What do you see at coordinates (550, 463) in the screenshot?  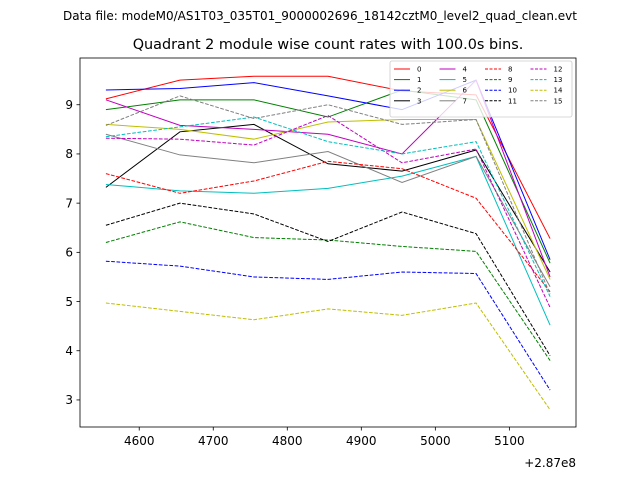 I see `x-axis-offset-label: +2.87e8` at bounding box center [550, 463].